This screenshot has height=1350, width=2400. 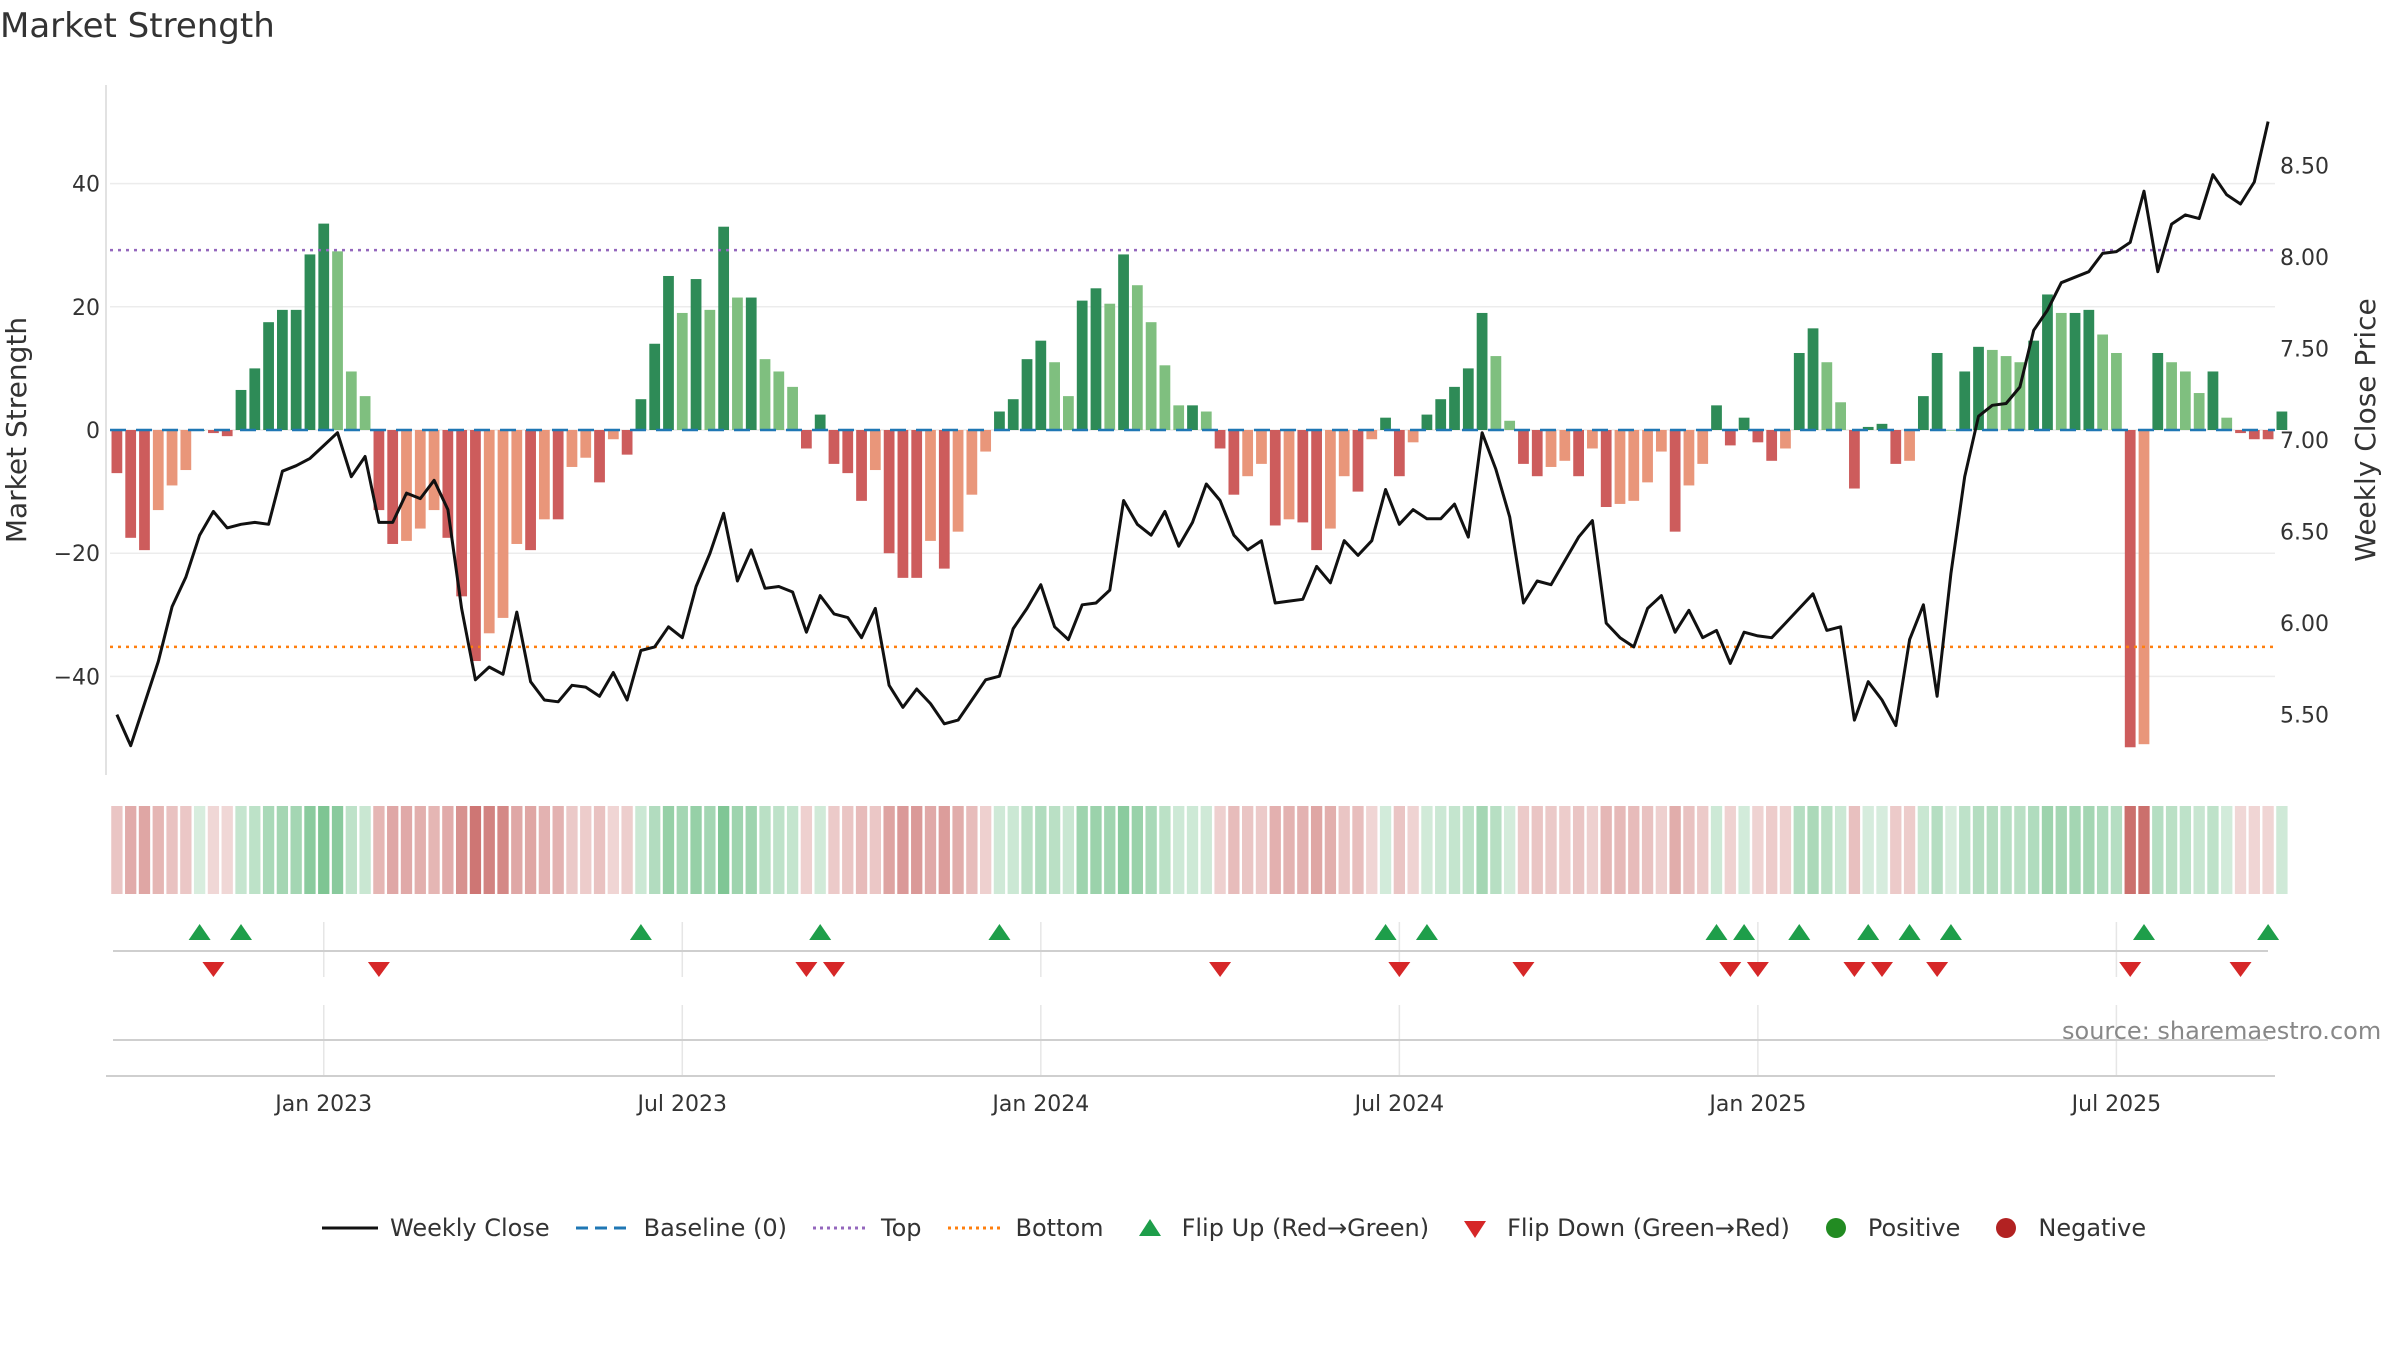 I want to click on legend-bottom: Bottom, so click(x=1025, y=1228).